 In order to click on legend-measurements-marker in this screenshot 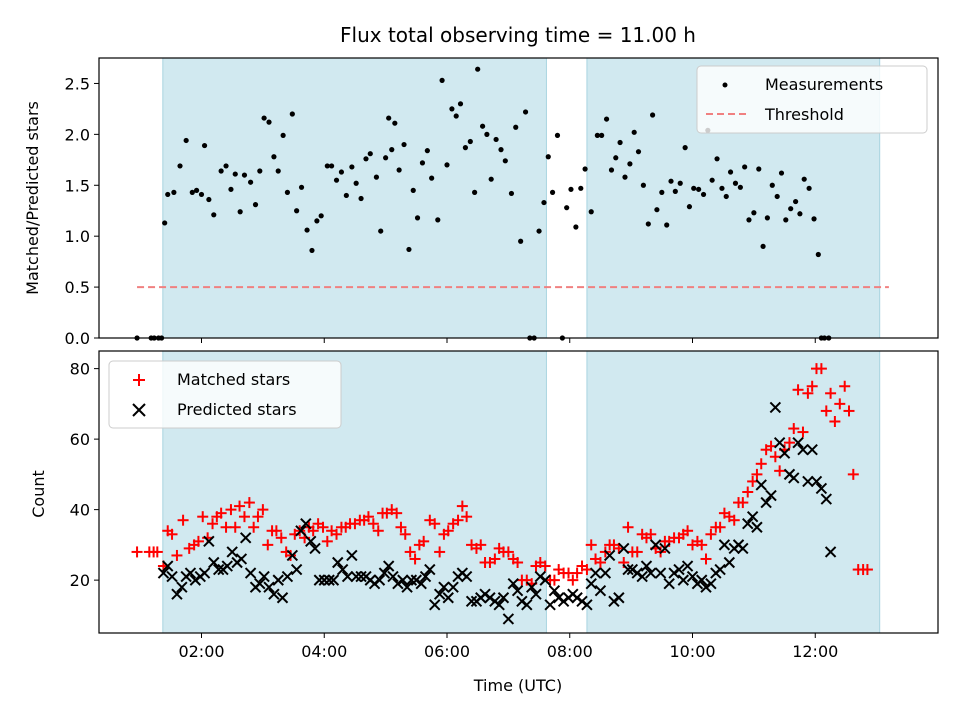, I will do `click(725, 85)`.